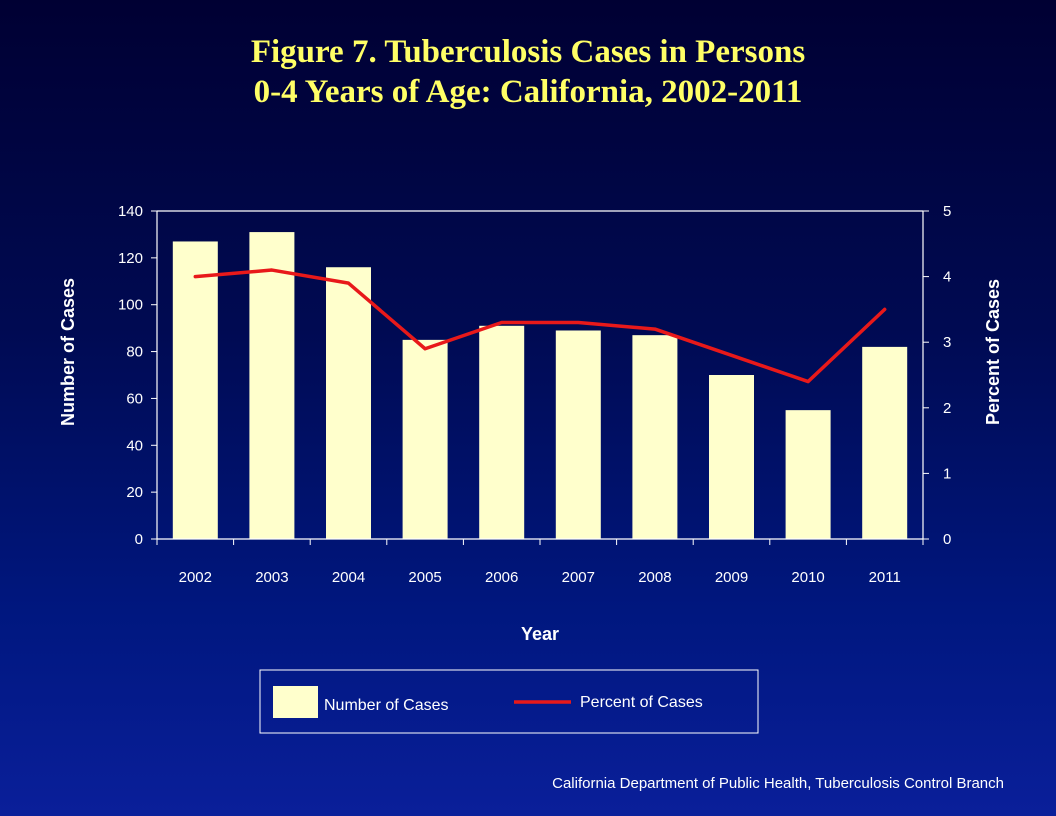  I want to click on bar-2004, so click(348, 403).